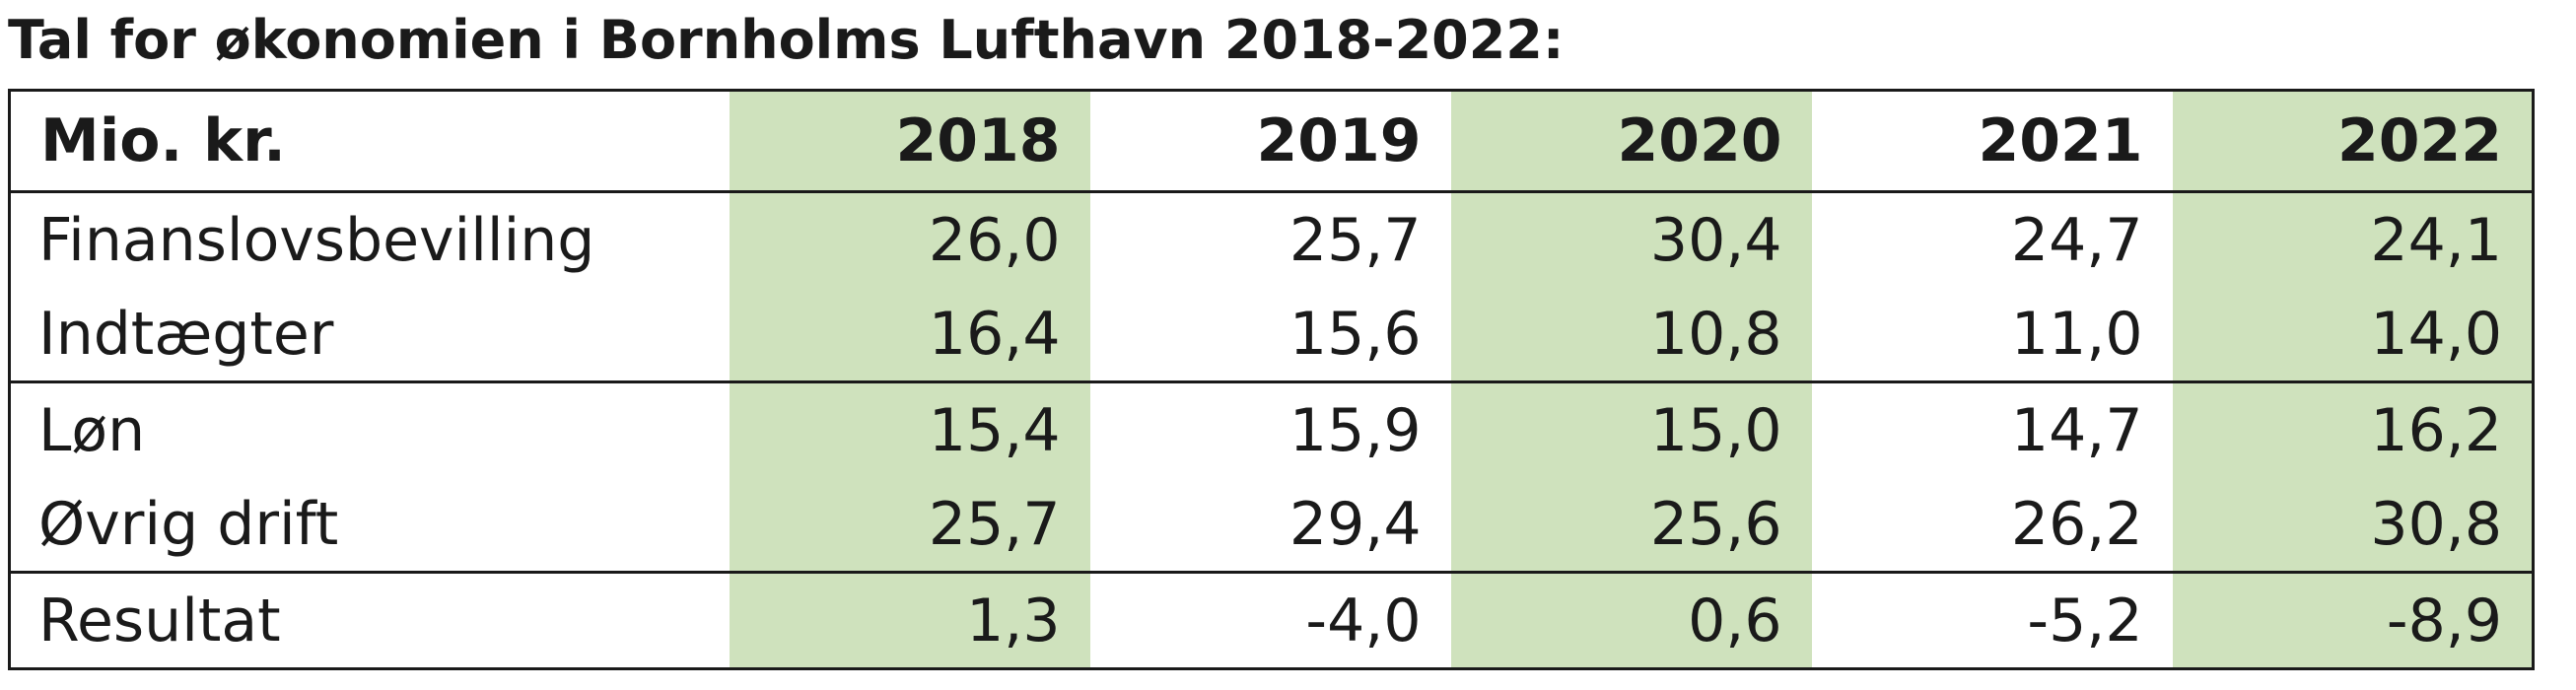 The height and width of the screenshot is (690, 2576). I want to click on table-row-oevrig-drift: Øvrig drift 25,7 29,4 25,6 26,2 30,8, so click(1271, 525).